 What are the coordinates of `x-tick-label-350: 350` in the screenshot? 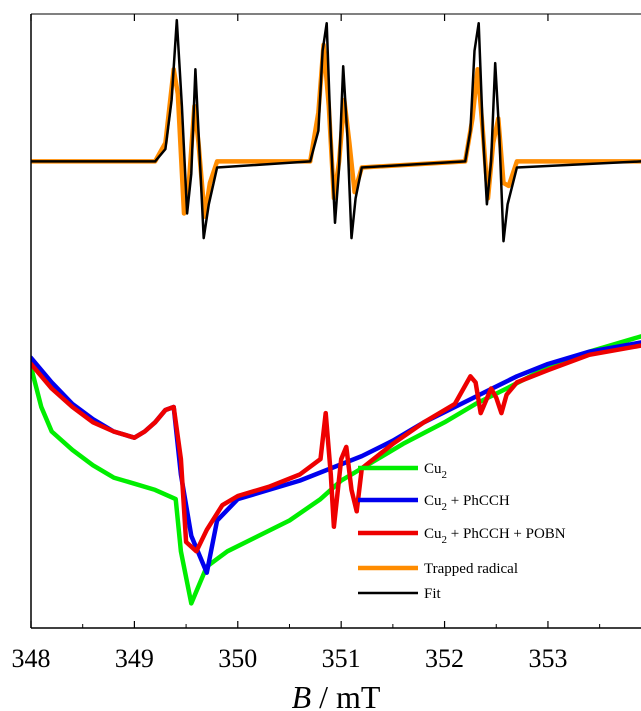 It's located at (237, 658).